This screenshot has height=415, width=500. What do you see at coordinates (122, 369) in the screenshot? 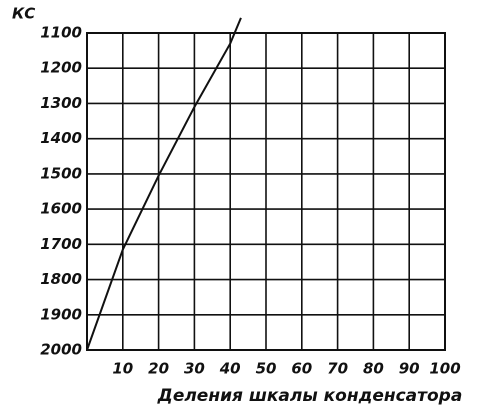
I see `x-tick-label: 10` at bounding box center [122, 369].